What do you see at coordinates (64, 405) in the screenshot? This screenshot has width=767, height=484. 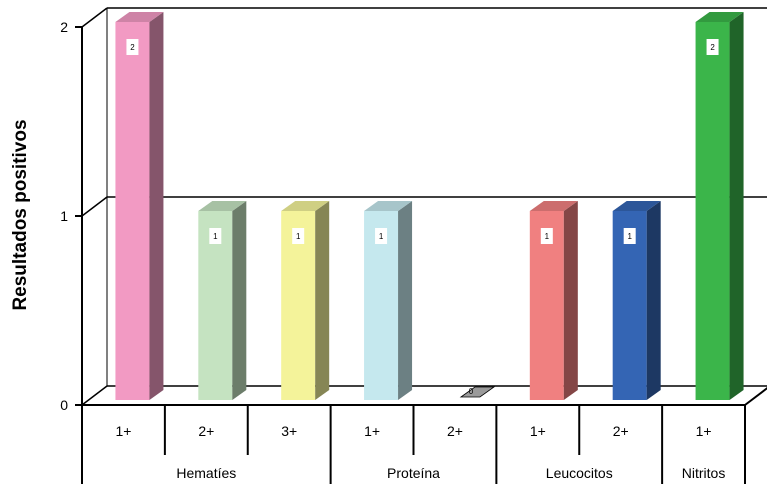 I see `y-tick-label: 0` at bounding box center [64, 405].